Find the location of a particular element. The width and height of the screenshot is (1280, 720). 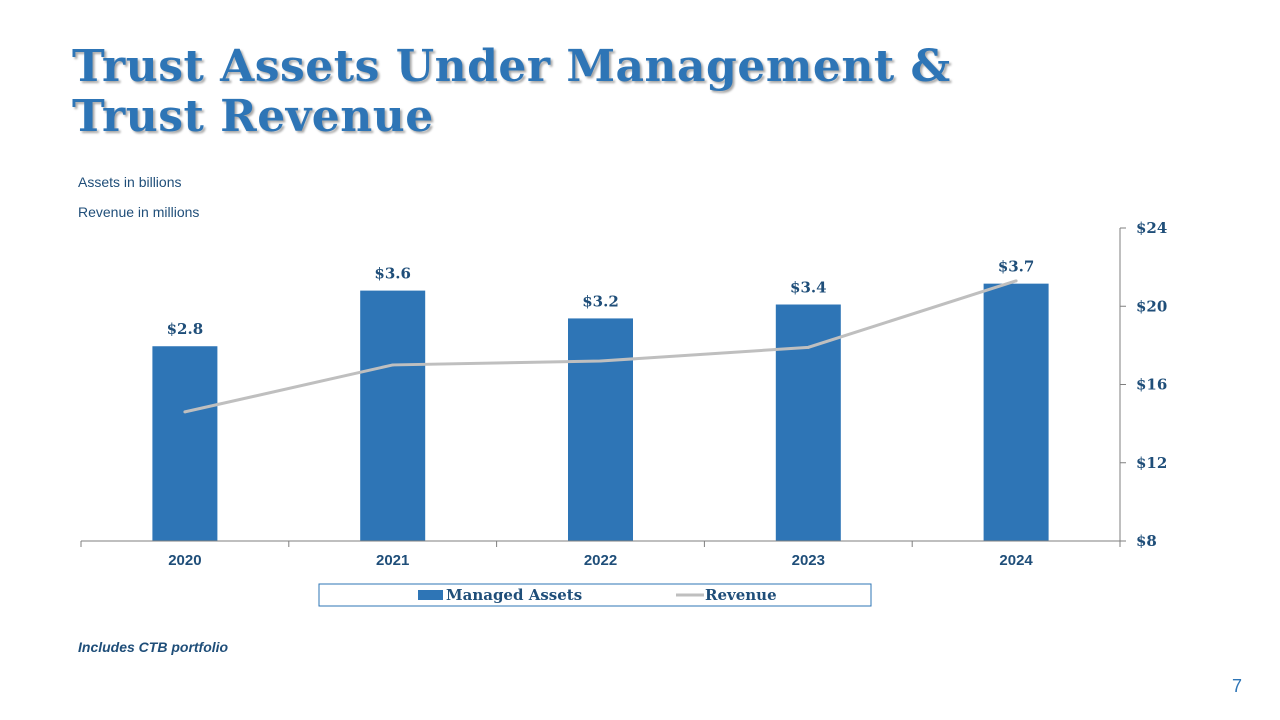

right-tick-label: $20 is located at coordinates (1151, 306).